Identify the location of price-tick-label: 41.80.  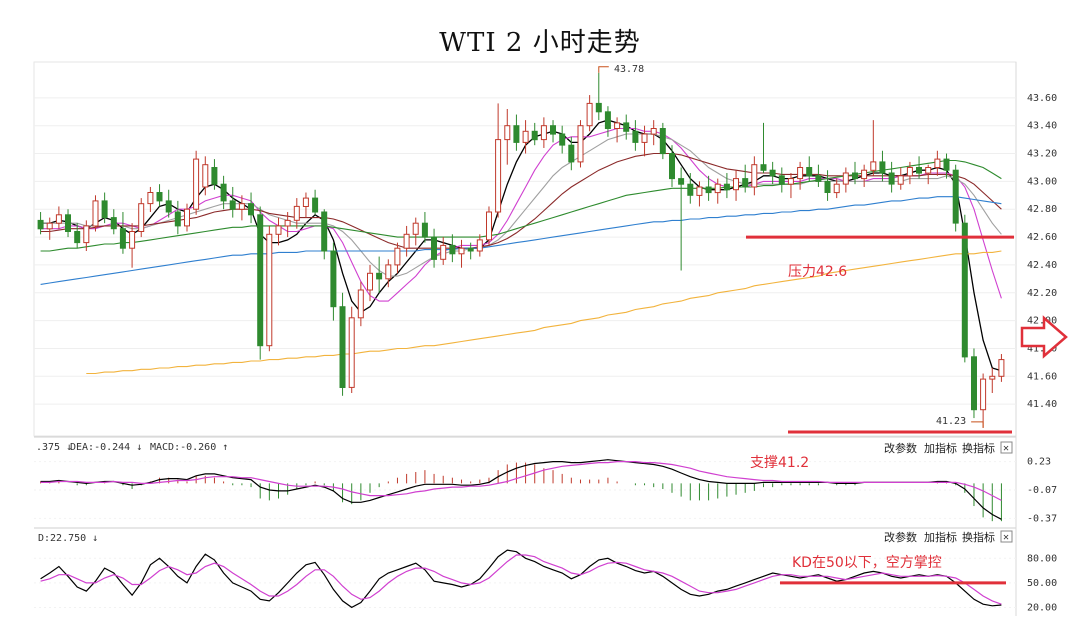
(1042, 348).